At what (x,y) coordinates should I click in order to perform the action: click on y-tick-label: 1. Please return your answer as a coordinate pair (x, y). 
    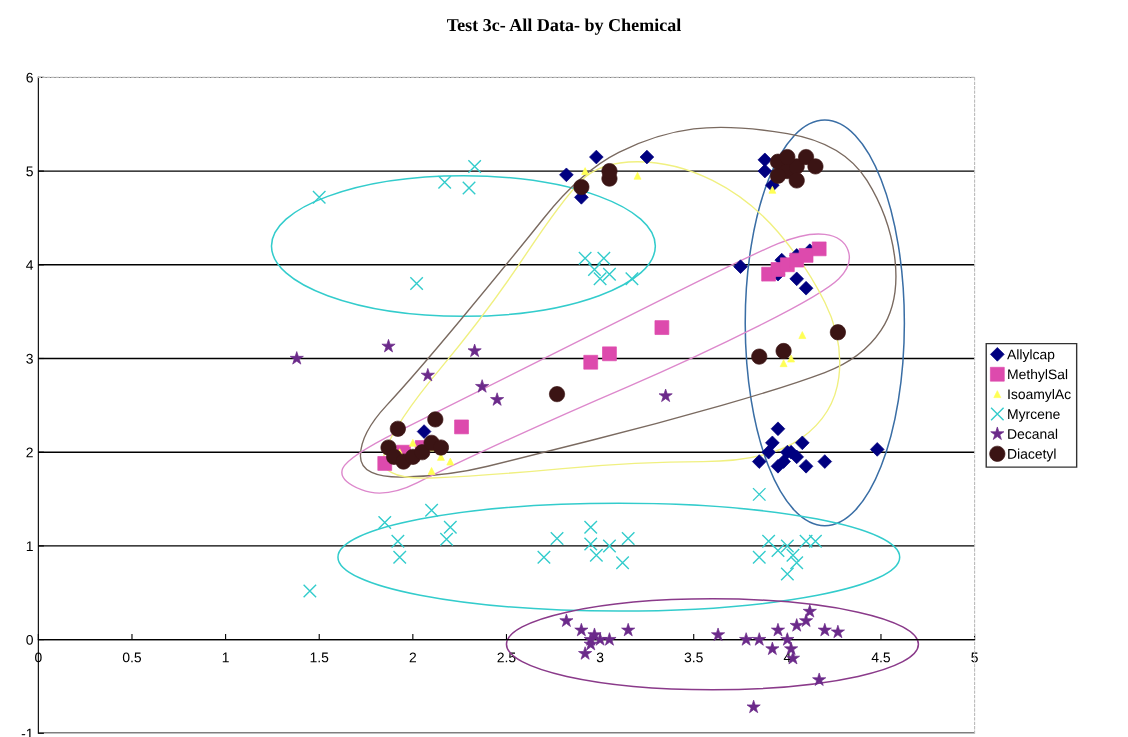
    Looking at the image, I should click on (29, 546).